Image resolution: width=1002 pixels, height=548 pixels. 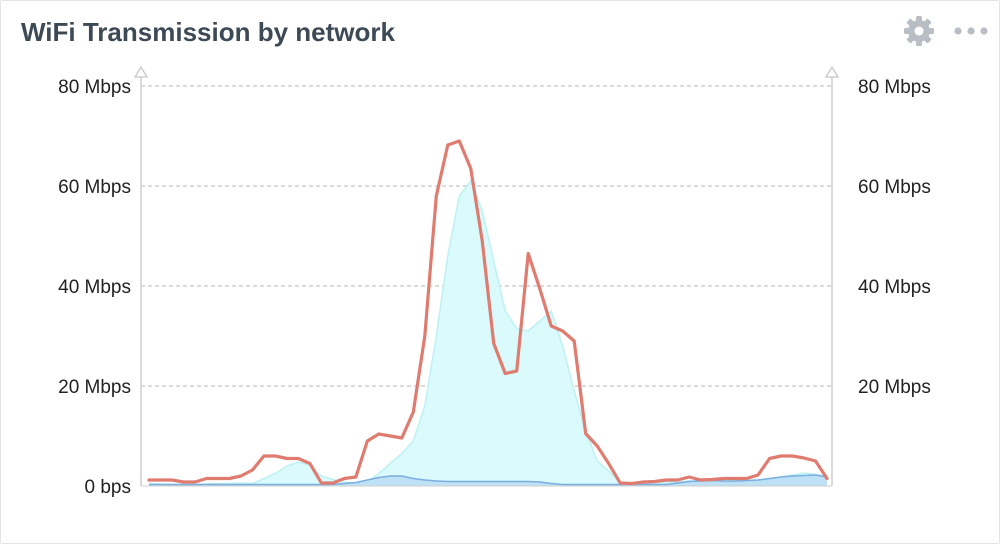 I want to click on left-tick-label: 20 Mbps, so click(x=94, y=387).